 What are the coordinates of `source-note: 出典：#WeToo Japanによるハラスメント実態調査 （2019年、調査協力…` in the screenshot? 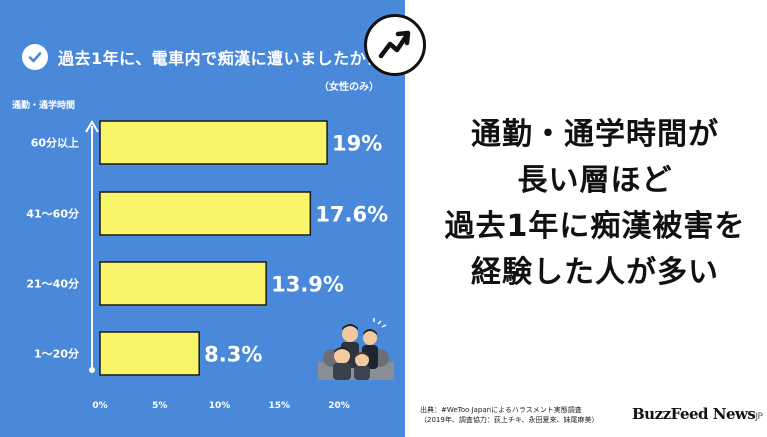 It's located at (509, 415).